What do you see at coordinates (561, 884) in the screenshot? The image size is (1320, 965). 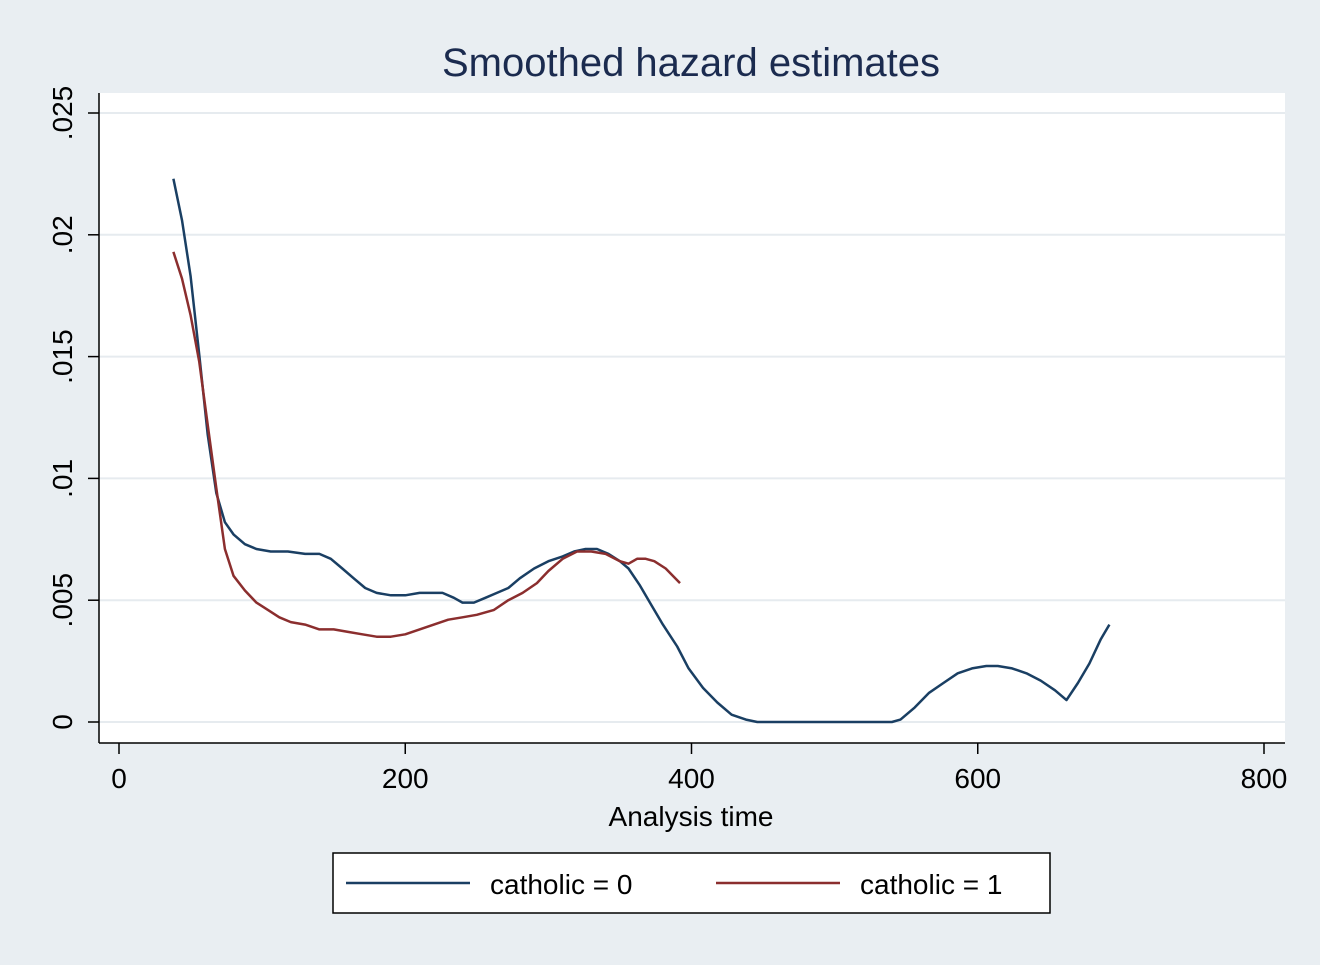 I see `legend-label-catholic-0: catholic = 0` at bounding box center [561, 884].